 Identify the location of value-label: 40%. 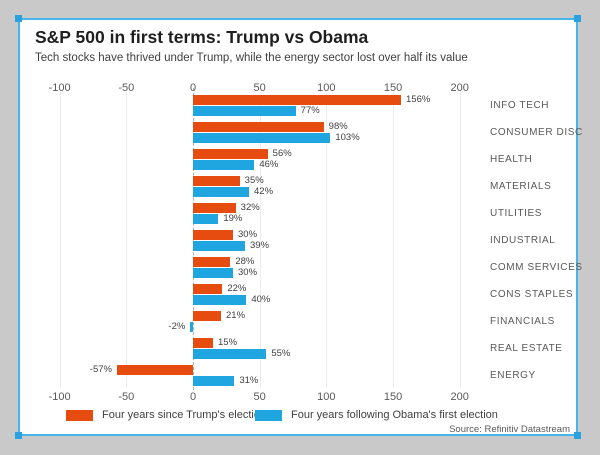
(261, 299).